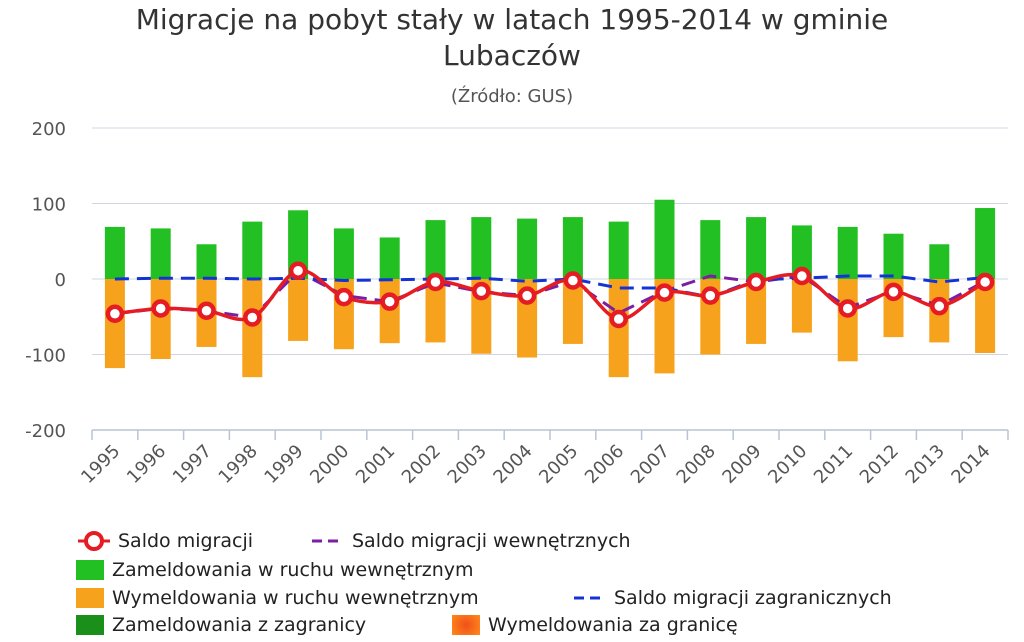 The height and width of the screenshot is (642, 1024). What do you see at coordinates (49, 129) in the screenshot?
I see `y-tick-label: 200` at bounding box center [49, 129].